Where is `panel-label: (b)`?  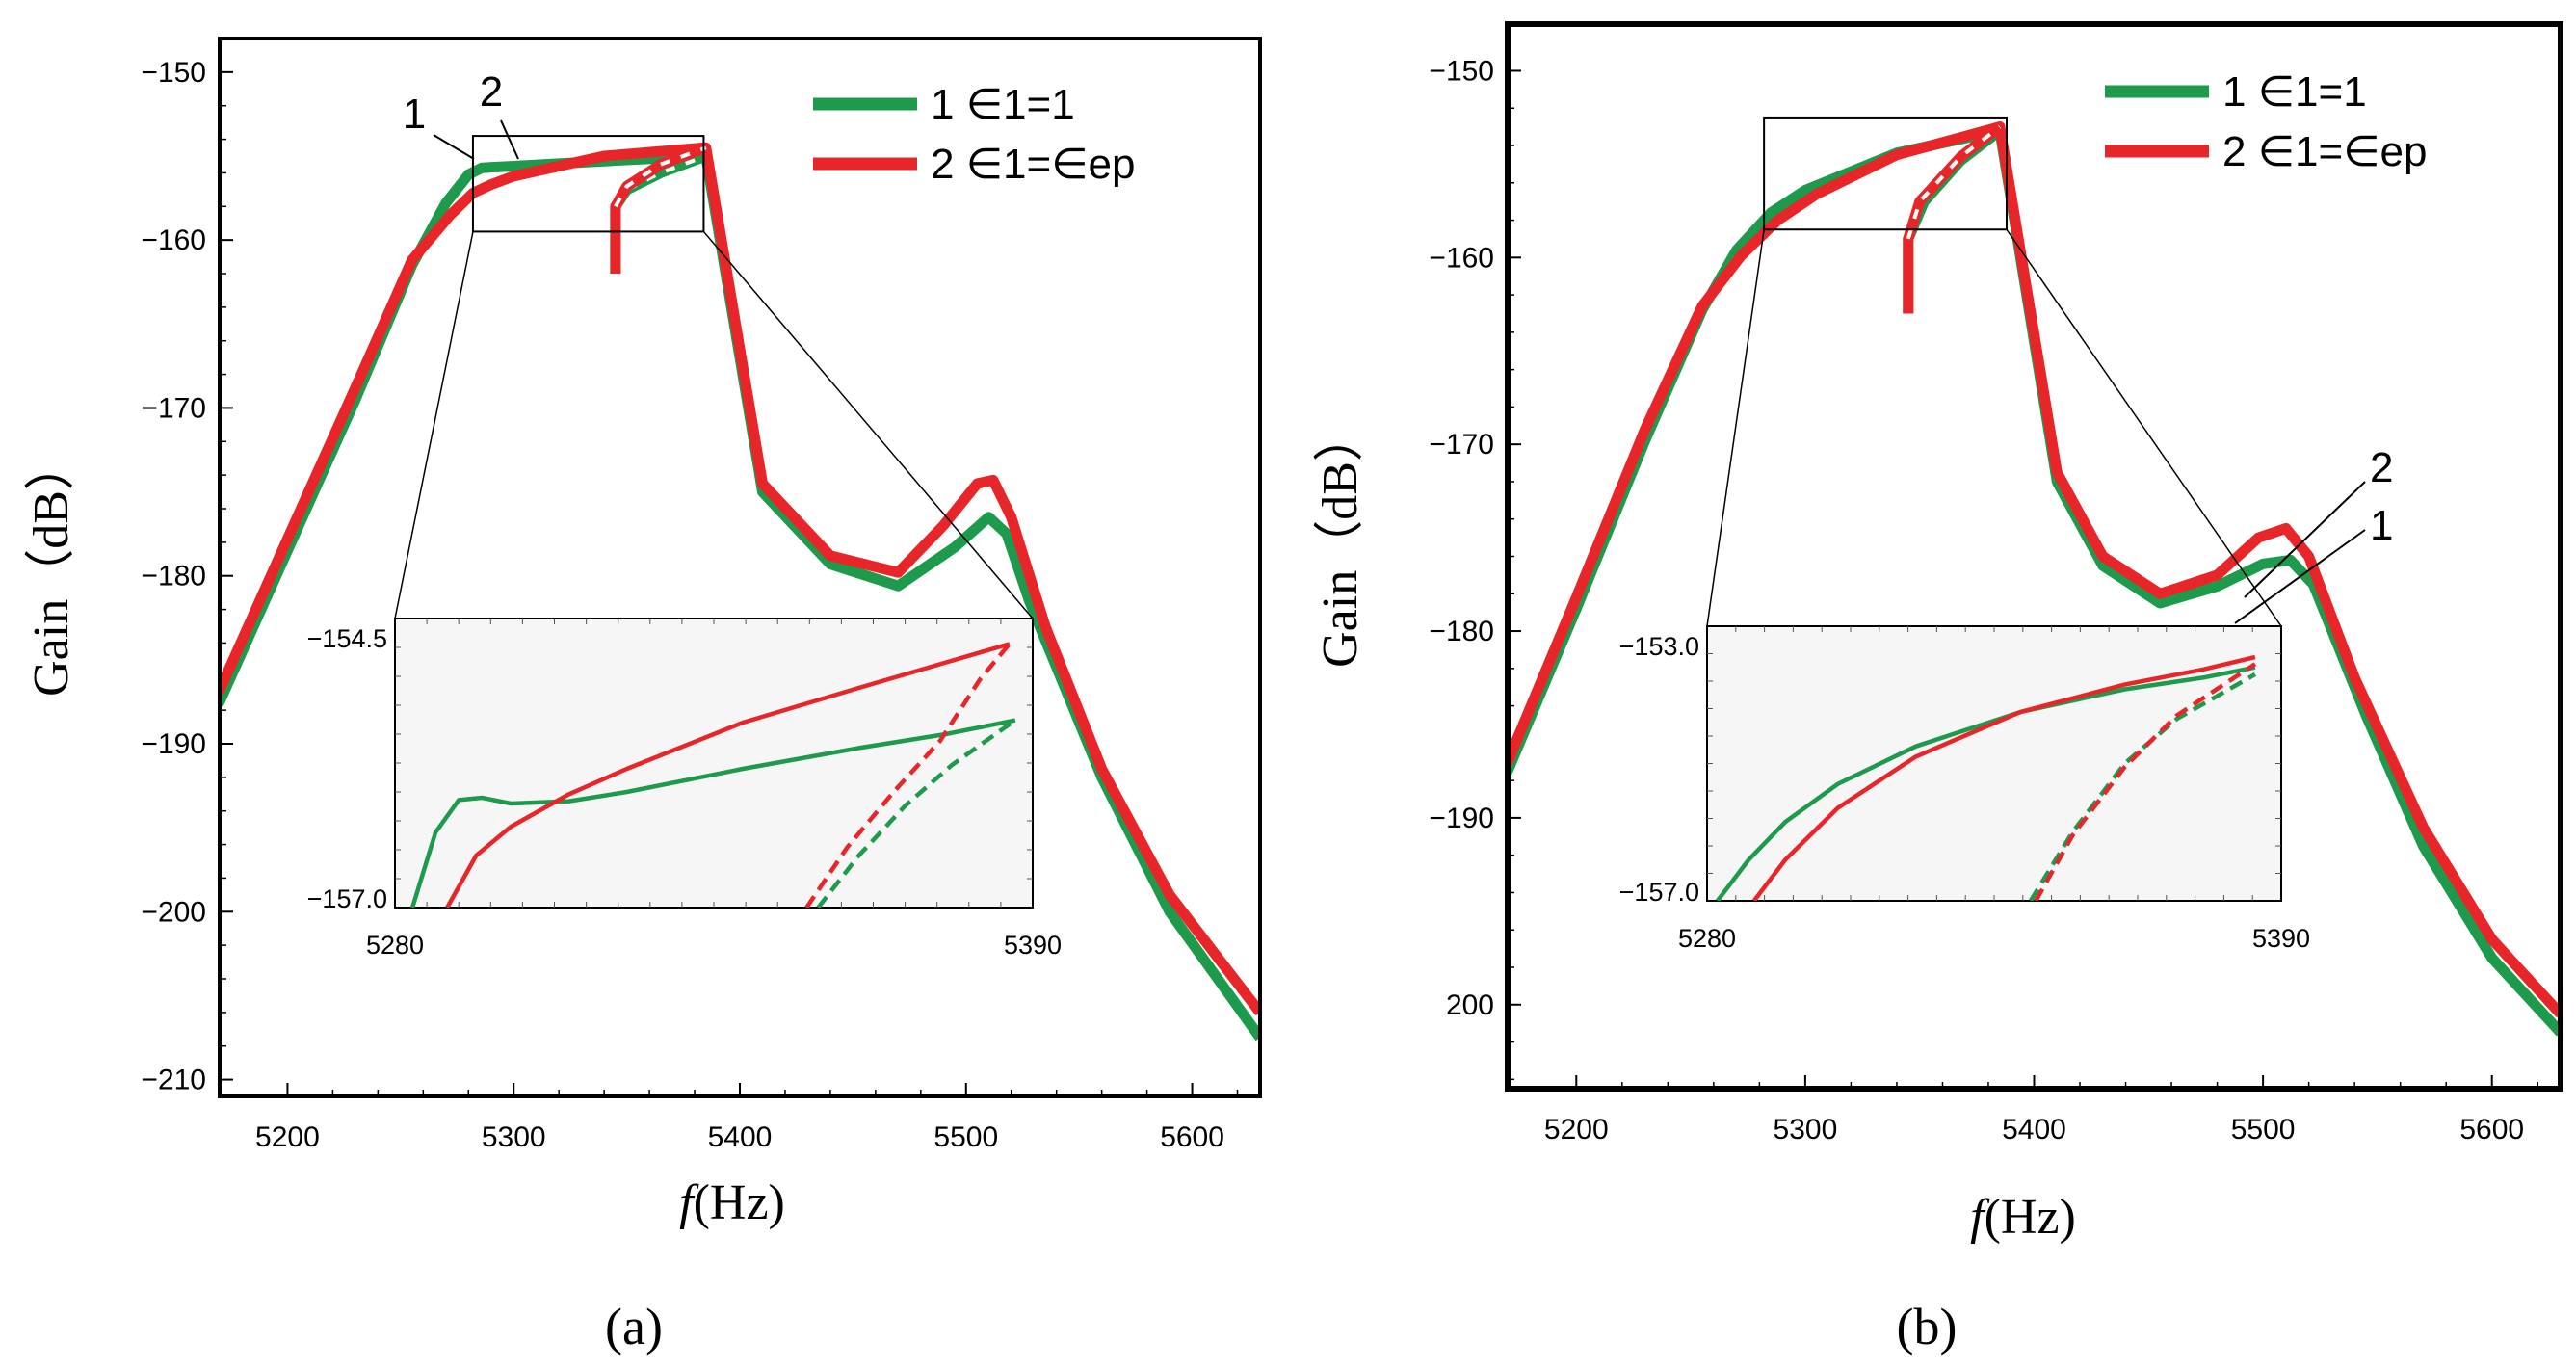
panel-label: (b) is located at coordinates (1928, 1327).